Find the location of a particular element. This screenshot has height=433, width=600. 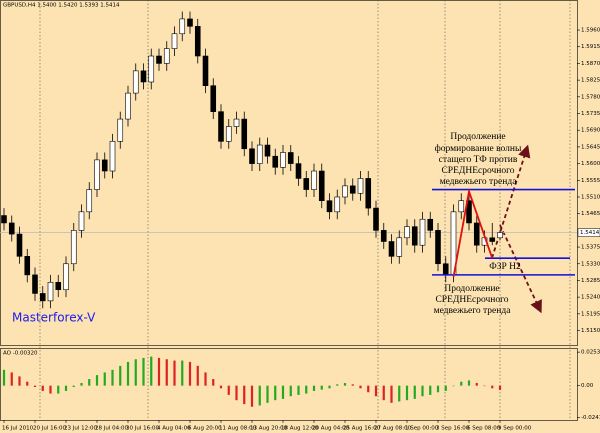

brand-label: Masterforex-V is located at coordinates (54, 318).